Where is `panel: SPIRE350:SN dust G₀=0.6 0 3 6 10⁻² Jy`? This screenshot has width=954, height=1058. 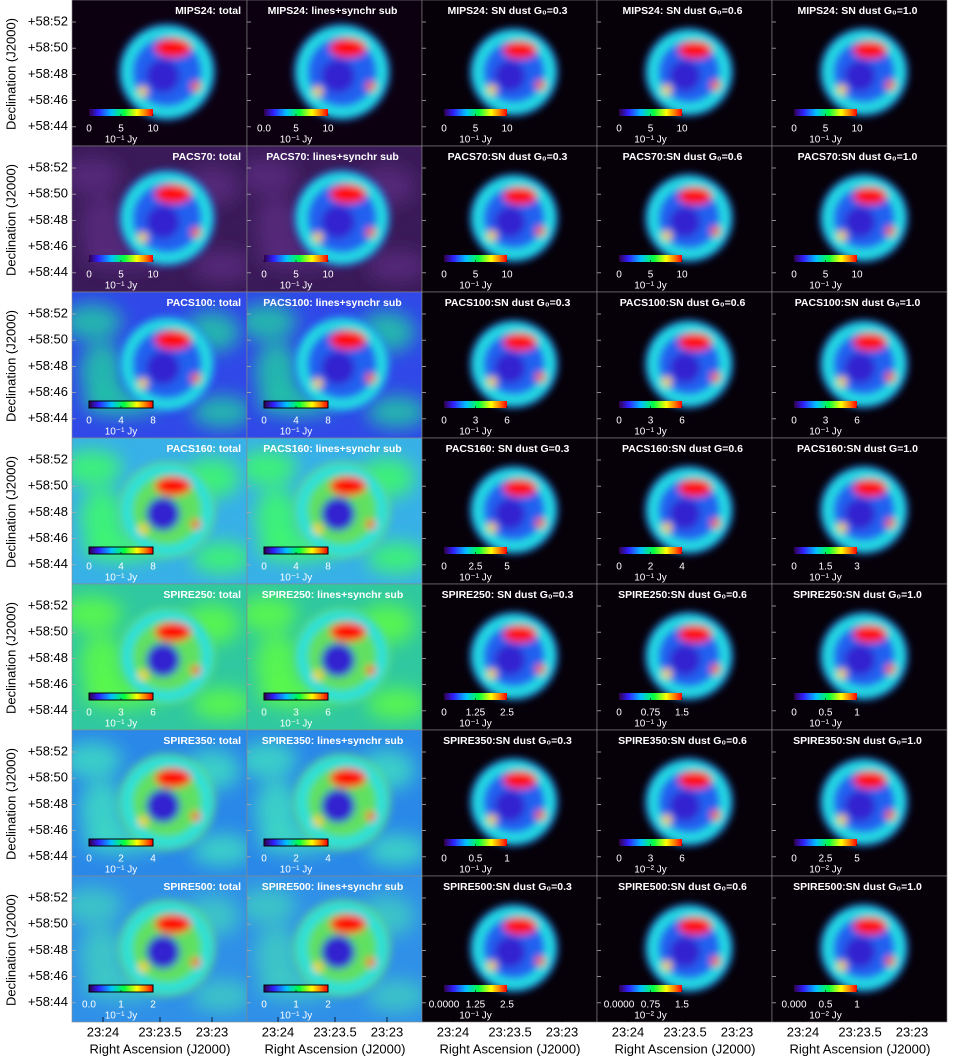 panel: SPIRE350:SN dust G₀=0.6 0 3 6 10⁻² Jy is located at coordinates (684, 803).